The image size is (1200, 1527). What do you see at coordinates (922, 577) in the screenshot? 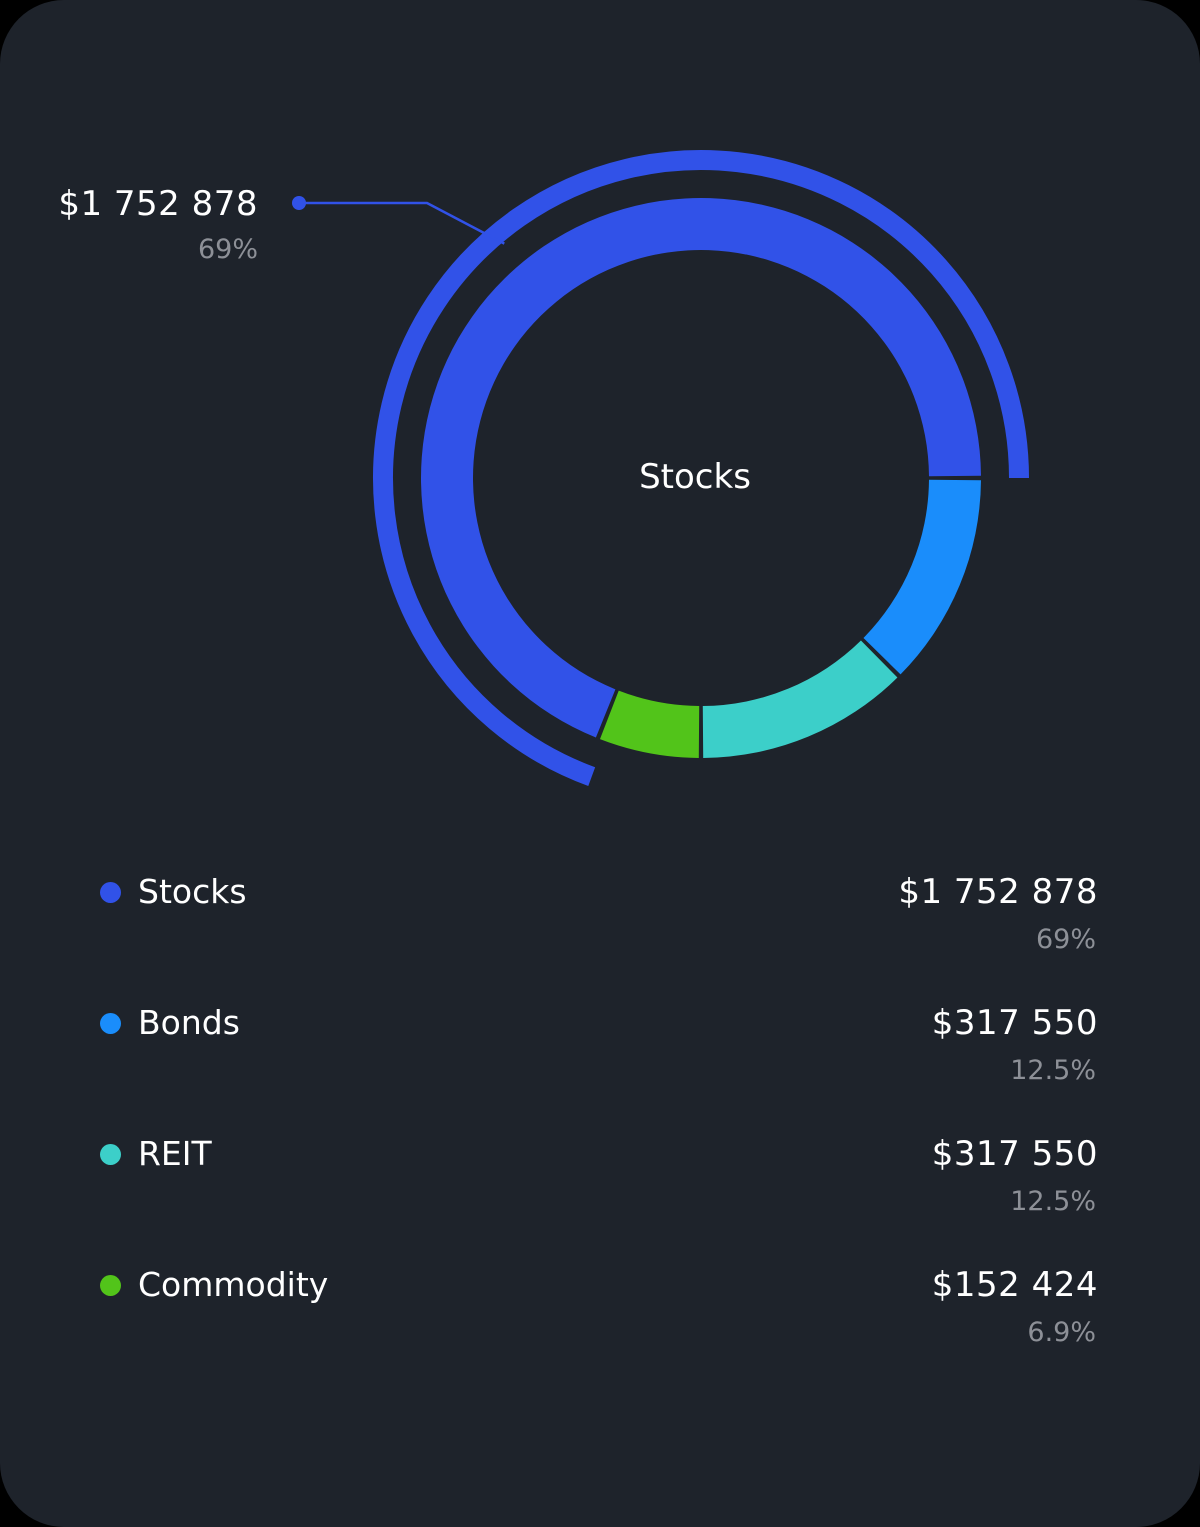
I see `donut-slice-bonds` at bounding box center [922, 577].